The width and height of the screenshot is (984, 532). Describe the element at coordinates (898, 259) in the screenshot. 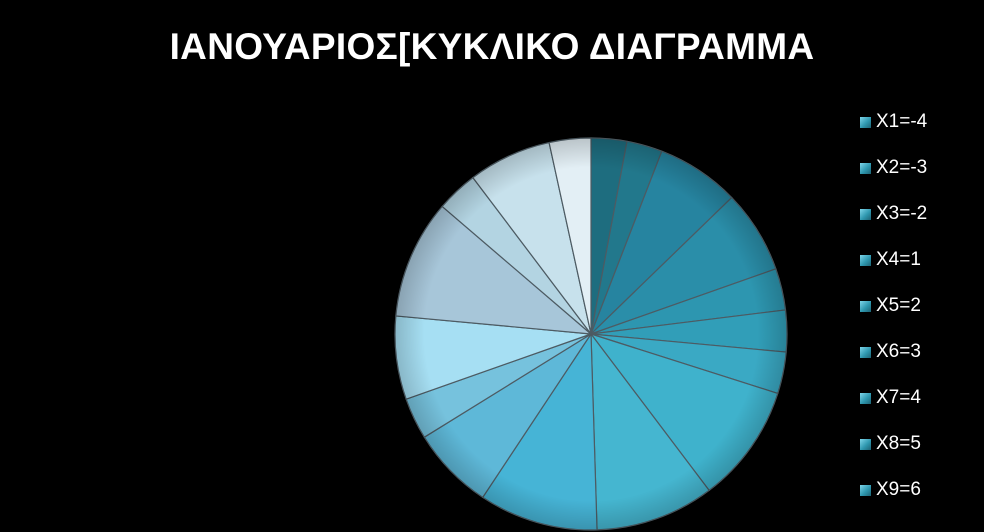

I see `legend-label: X4=1` at that location.